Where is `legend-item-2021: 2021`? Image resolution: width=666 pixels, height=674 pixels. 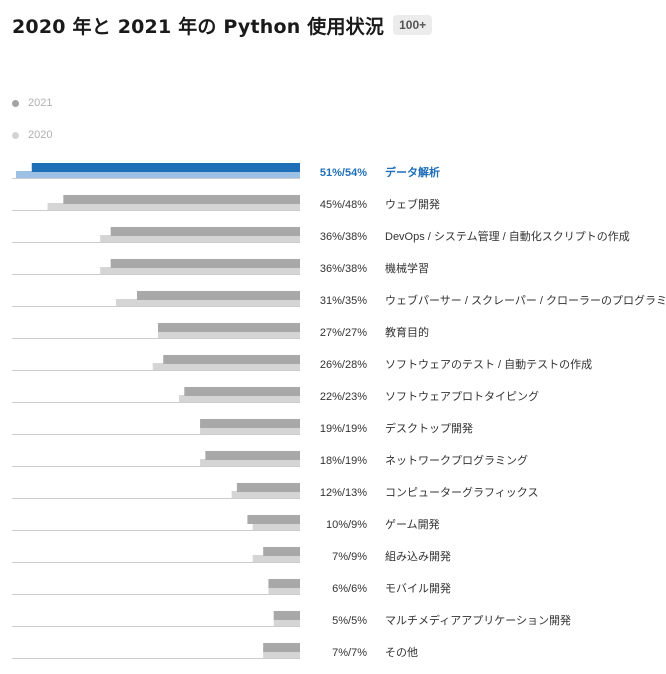 legend-item-2021: 2021 is located at coordinates (32, 103).